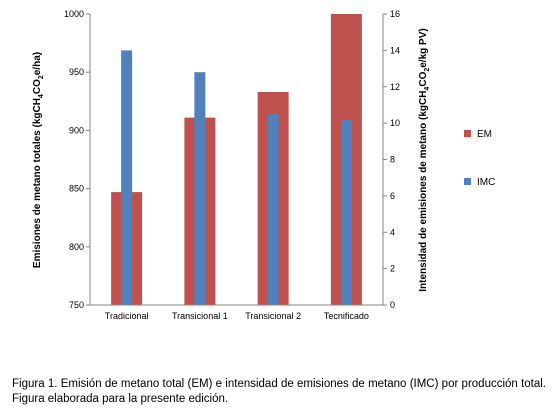  Describe the element at coordinates (346, 316) in the screenshot. I see `category-label: Tecnificado` at that location.